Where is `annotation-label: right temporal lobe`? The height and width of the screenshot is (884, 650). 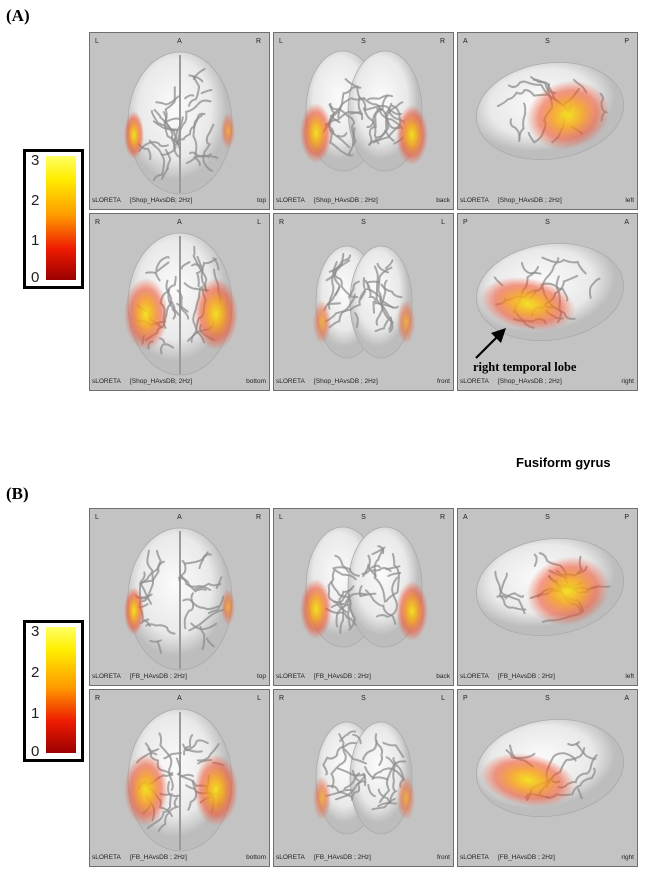 annotation-label: right temporal lobe is located at coordinates (525, 367).